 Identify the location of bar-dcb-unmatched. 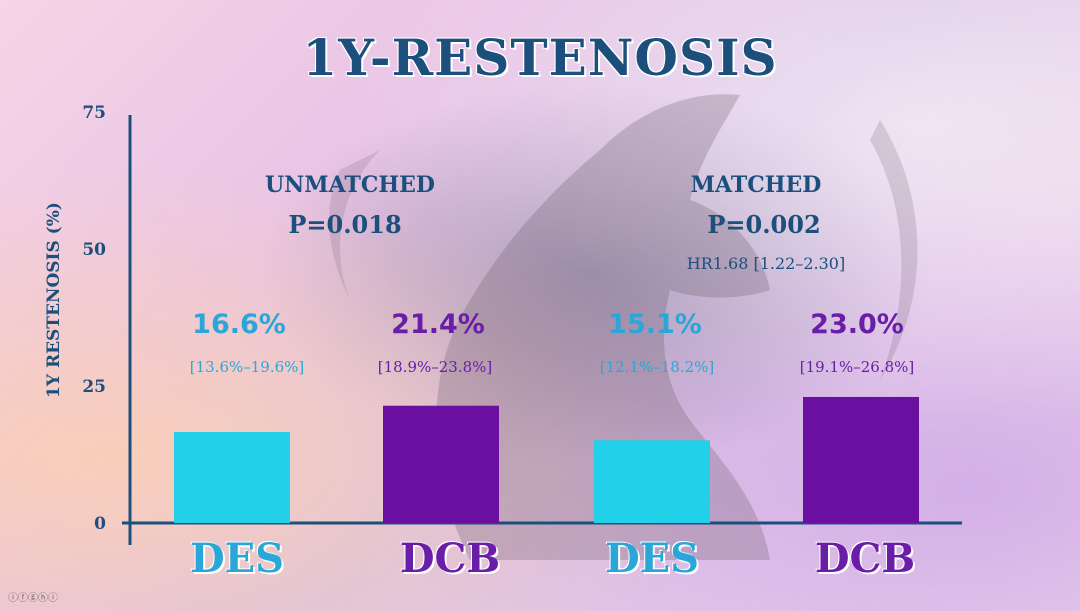
(441, 464).